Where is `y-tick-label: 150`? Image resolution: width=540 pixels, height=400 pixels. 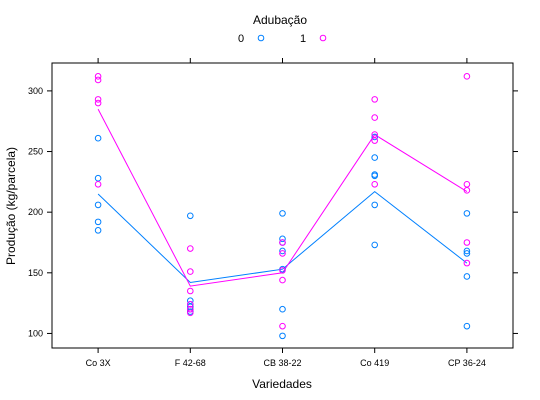 y-tick-label: 150 is located at coordinates (35, 273).